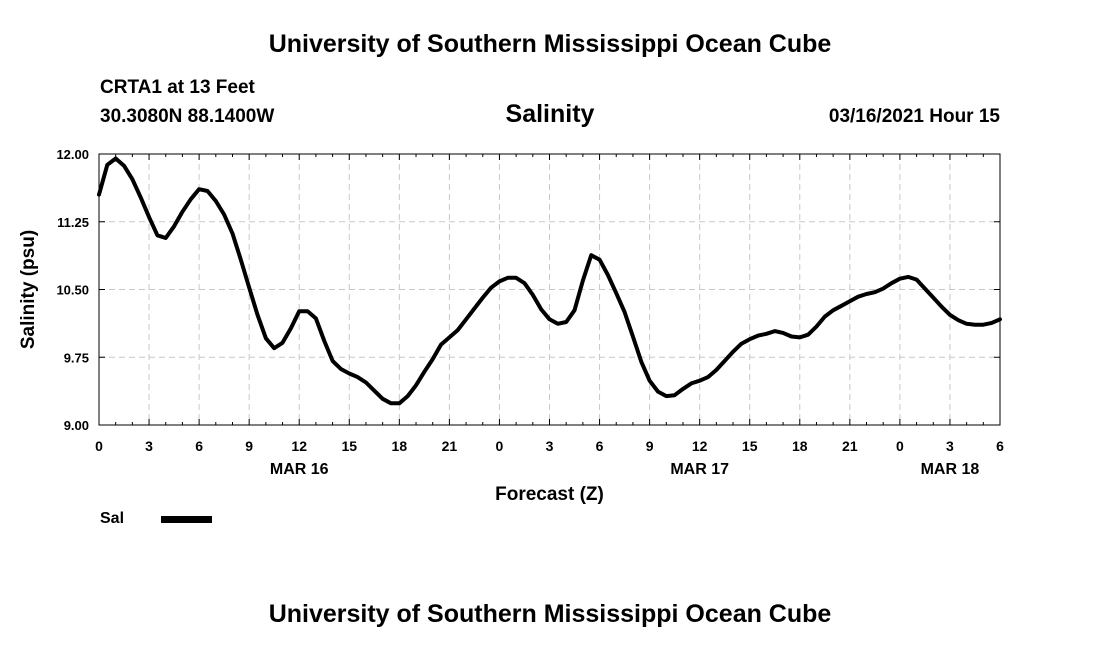 The image size is (1100, 650). I want to click on legend-swatch, so click(186, 519).